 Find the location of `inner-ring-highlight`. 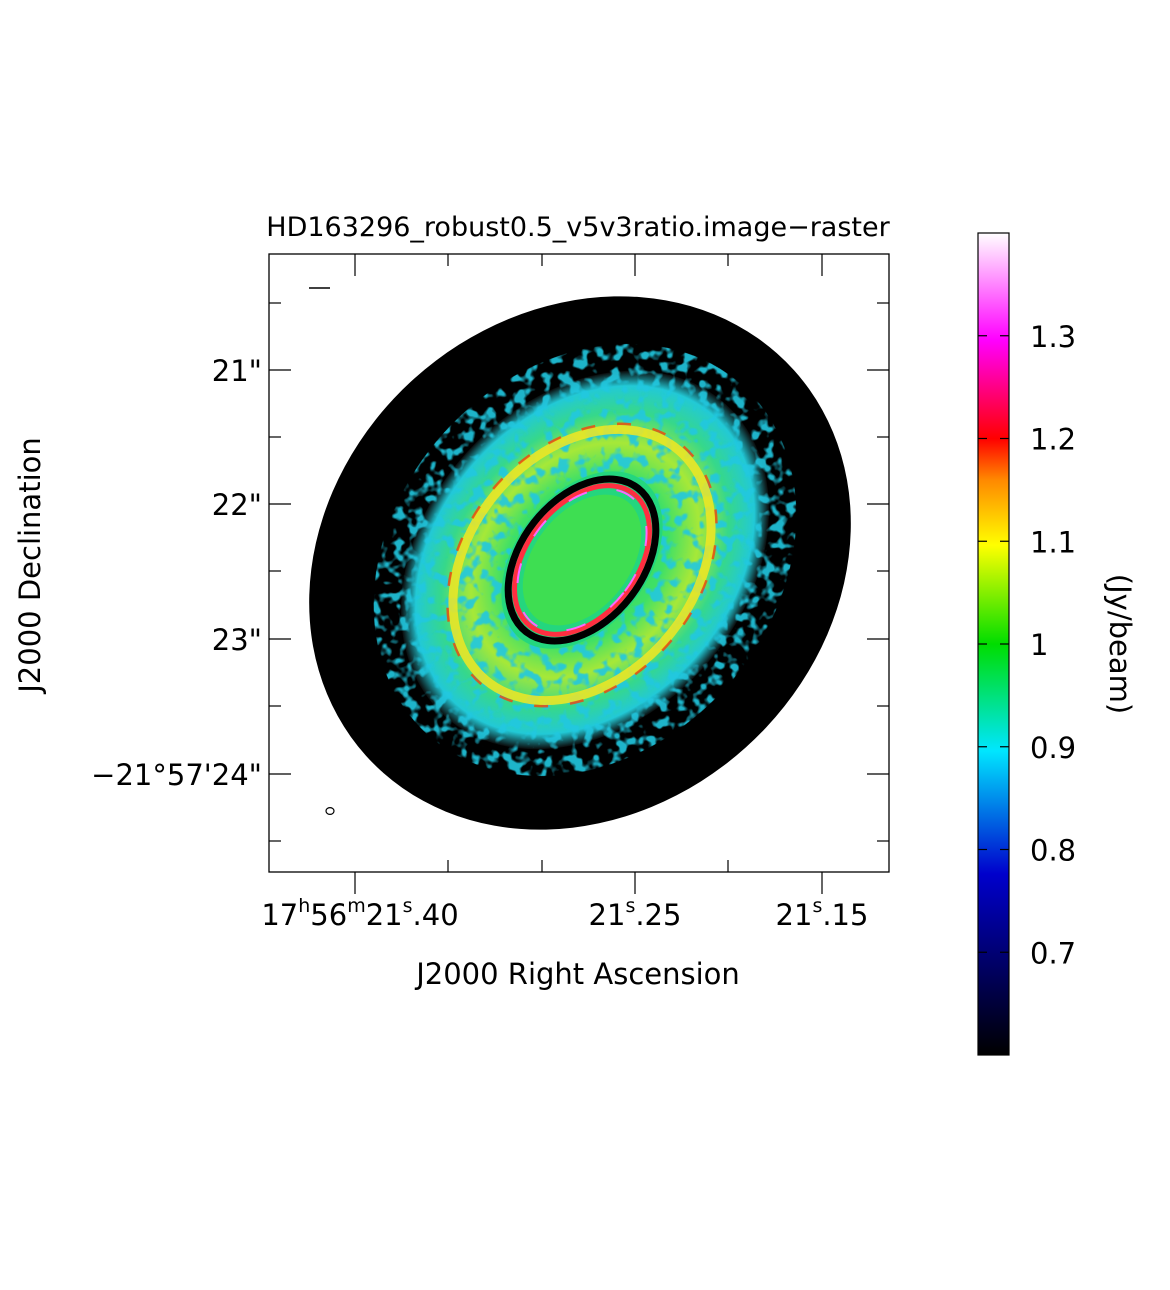

inner-ring-highlight is located at coordinates (582, 560).